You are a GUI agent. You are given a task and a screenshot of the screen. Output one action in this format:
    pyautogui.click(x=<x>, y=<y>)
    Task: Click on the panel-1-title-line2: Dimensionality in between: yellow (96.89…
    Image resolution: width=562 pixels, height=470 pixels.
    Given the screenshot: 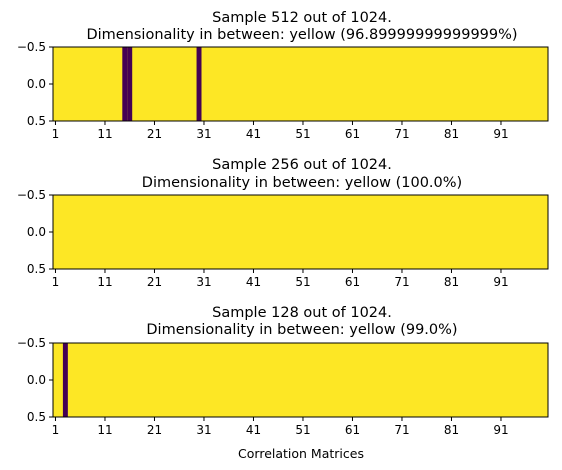 What is the action you would take?
    pyautogui.click(x=301, y=35)
    